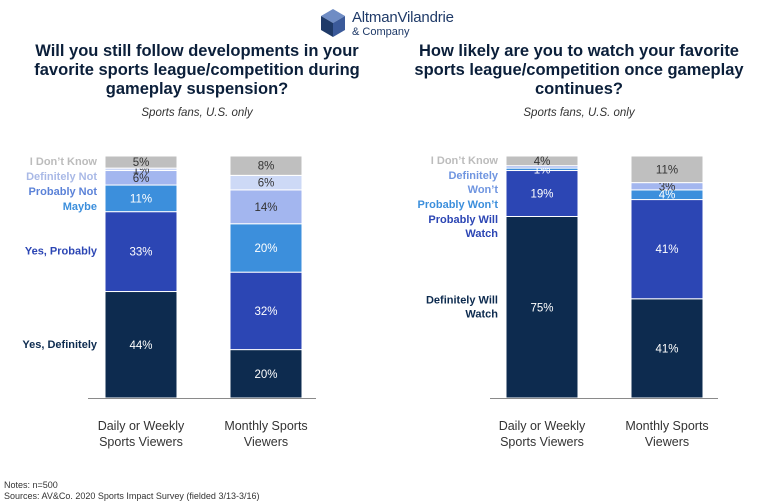  What do you see at coordinates (141, 442) in the screenshot?
I see `chart-1-category-label-1-line-2: Sports Viewers` at bounding box center [141, 442].